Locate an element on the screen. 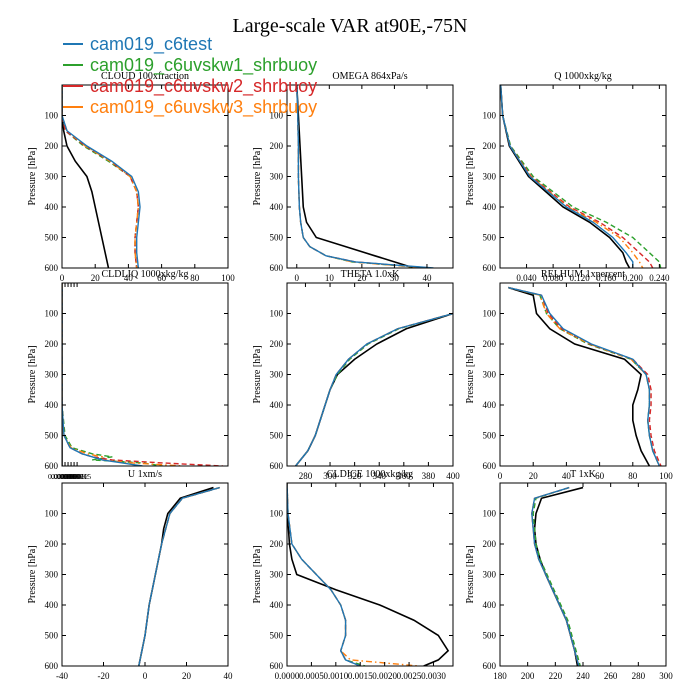 The width and height of the screenshot is (700, 700). x-tick-label: 0.240 is located at coordinates (659, 278).